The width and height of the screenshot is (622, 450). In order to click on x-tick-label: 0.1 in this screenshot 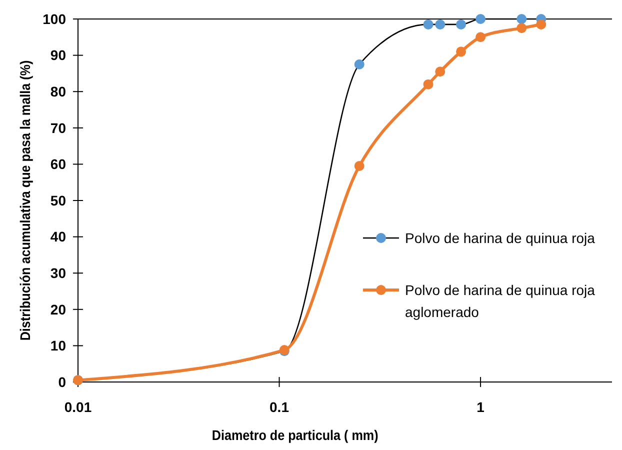, I will do `click(280, 407)`.